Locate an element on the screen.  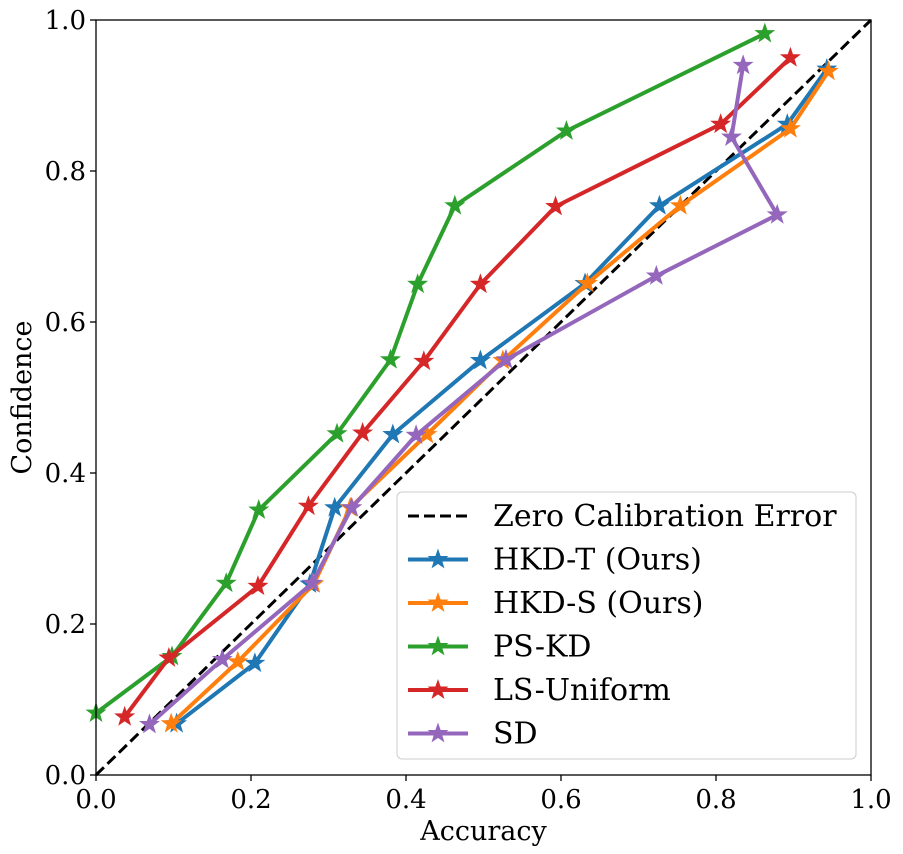
legend-label: HKD-T (Ours) is located at coordinates (597, 560).